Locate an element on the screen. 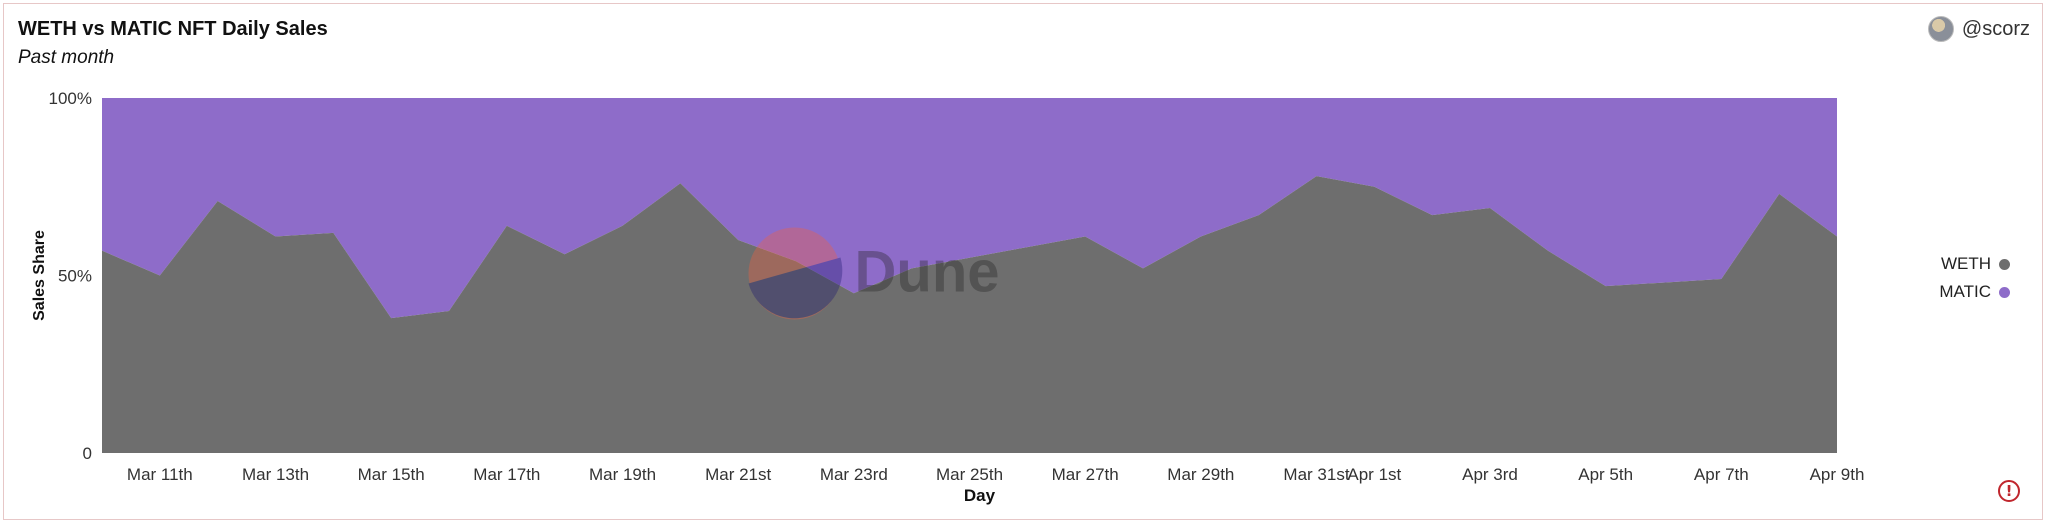  chart-subtitle: Past month is located at coordinates (66, 57).